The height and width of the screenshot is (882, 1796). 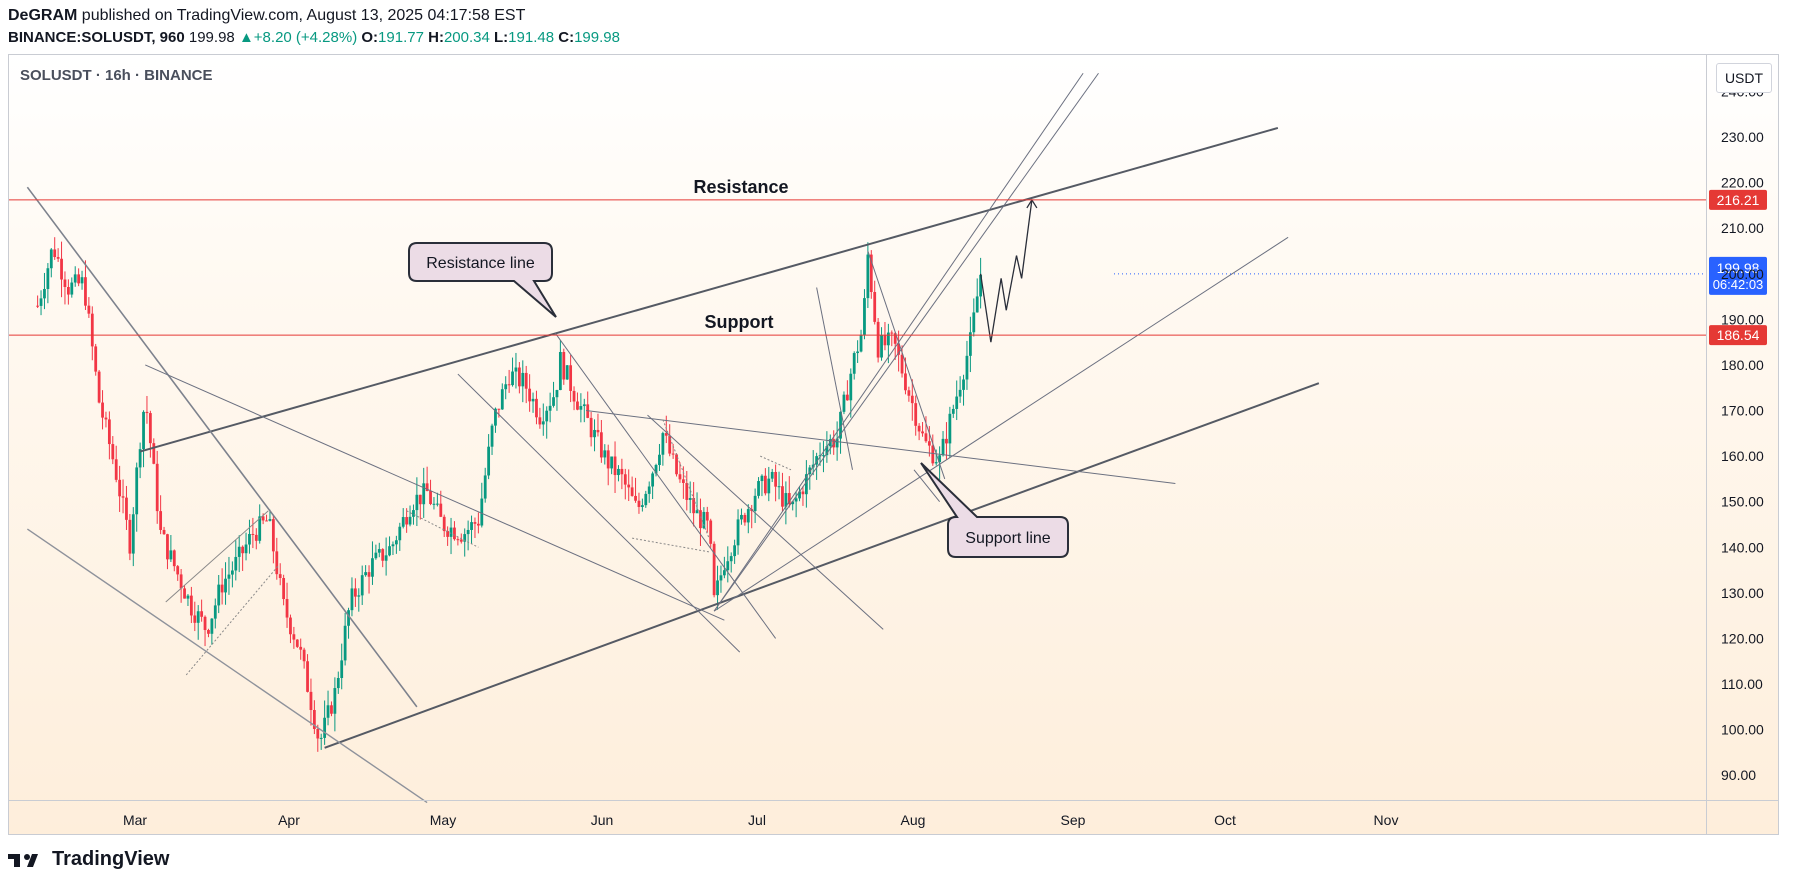 What do you see at coordinates (111, 859) in the screenshot?
I see `tradingview-brand: TradingView` at bounding box center [111, 859].